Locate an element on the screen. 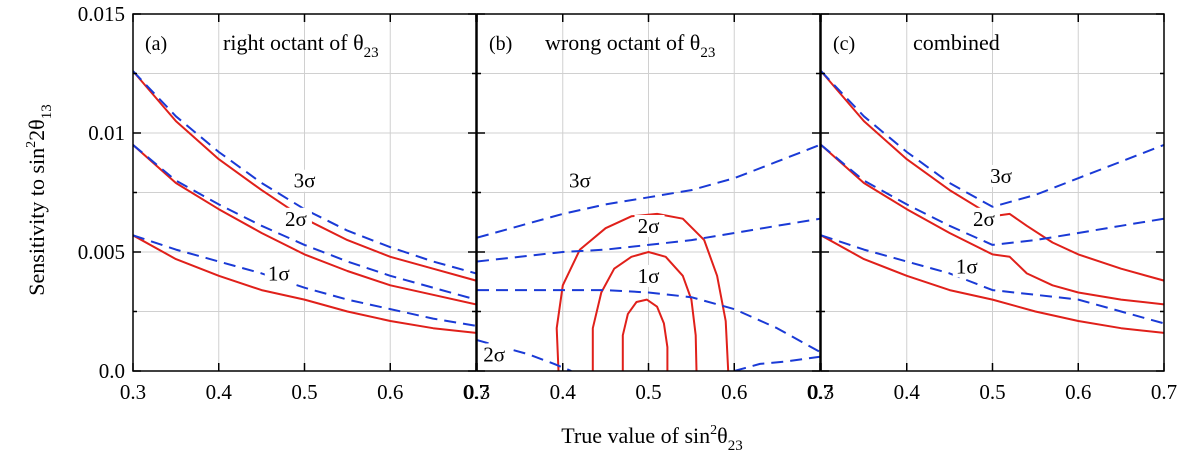 The height and width of the screenshot is (455, 1196). x-axis-title: True value of sin2θ23 is located at coordinates (651, 438).